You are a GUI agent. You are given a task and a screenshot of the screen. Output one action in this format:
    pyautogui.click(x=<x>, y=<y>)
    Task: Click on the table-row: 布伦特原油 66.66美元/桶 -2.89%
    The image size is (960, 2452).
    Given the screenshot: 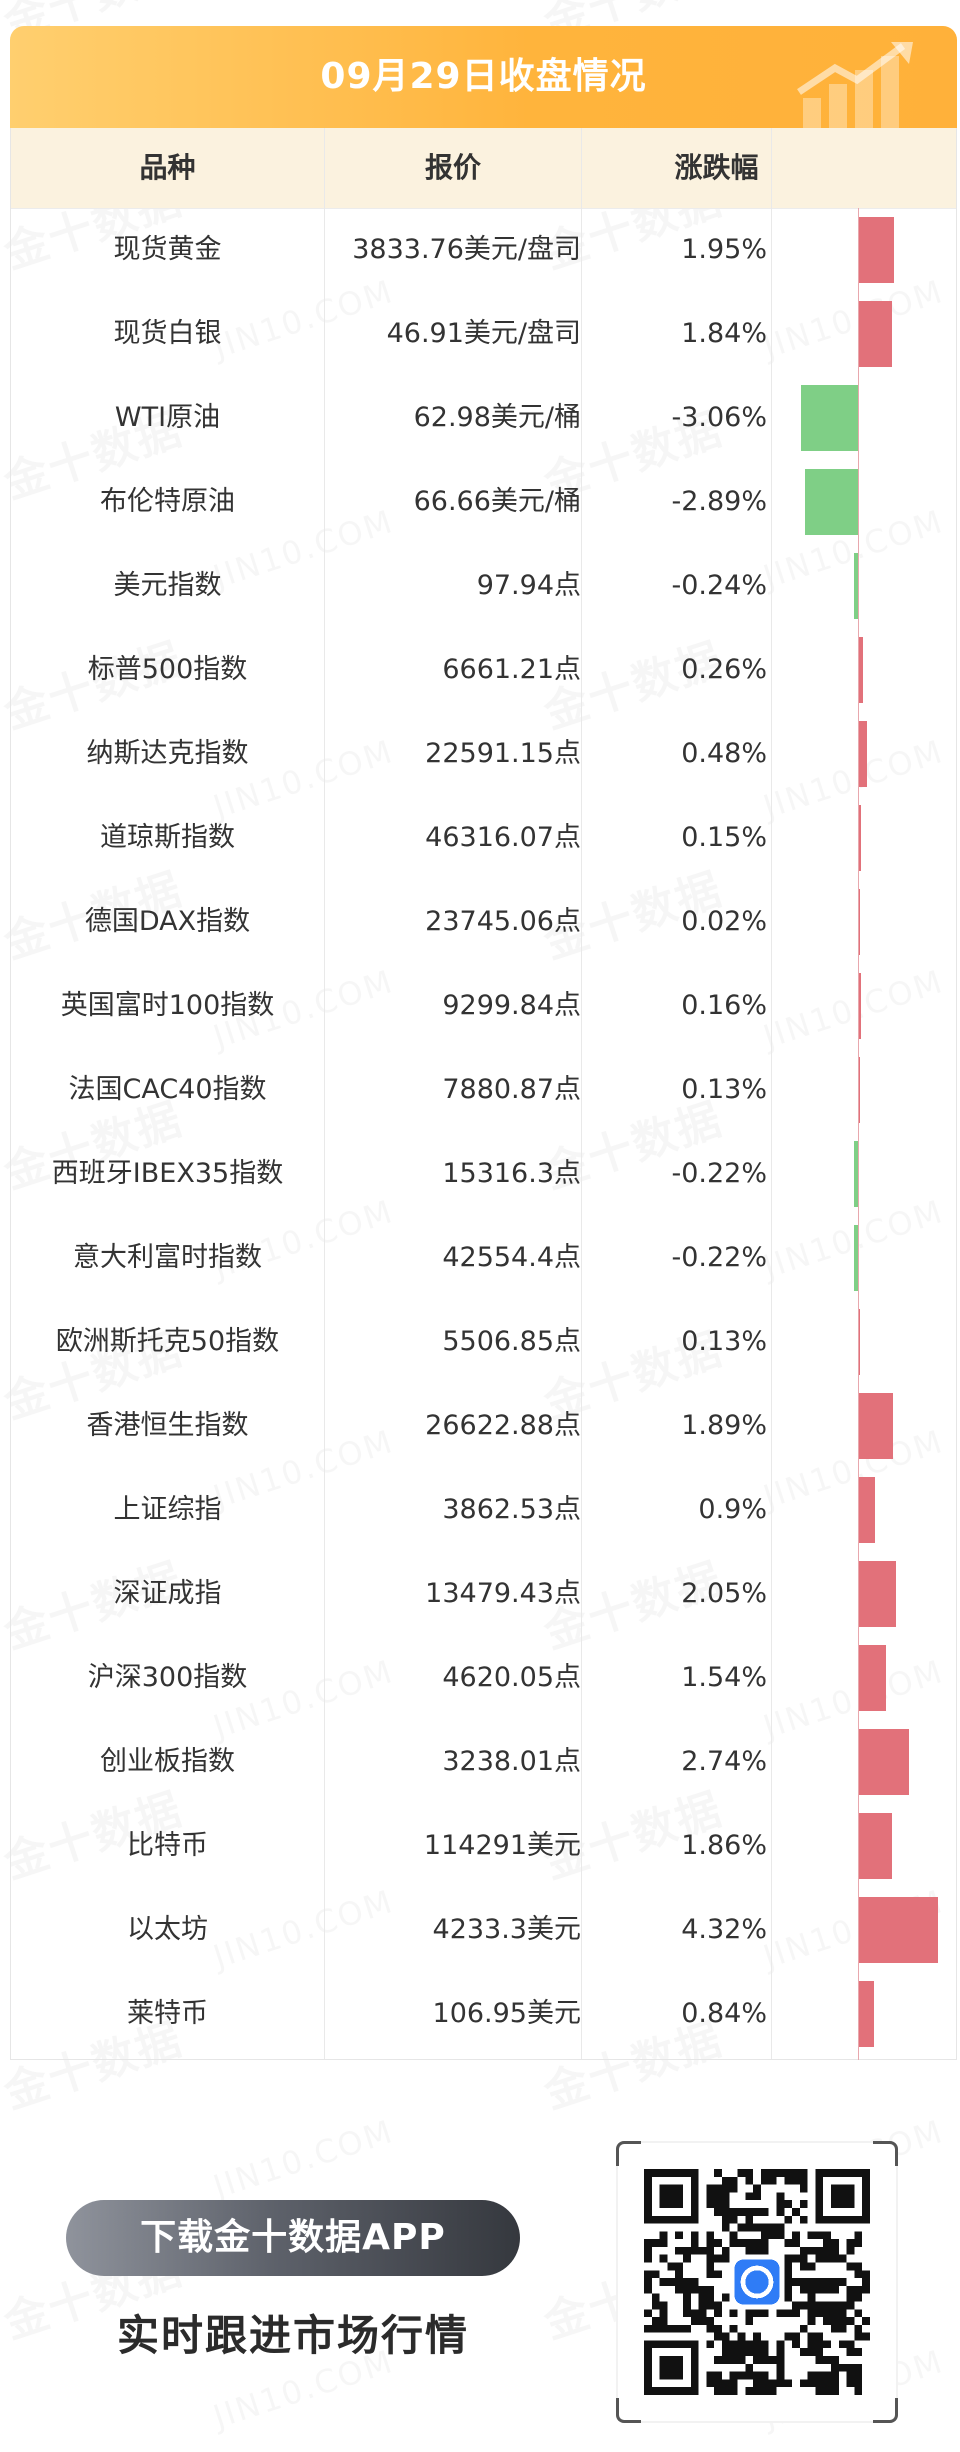 What is the action you would take?
    pyautogui.click(x=483, y=502)
    